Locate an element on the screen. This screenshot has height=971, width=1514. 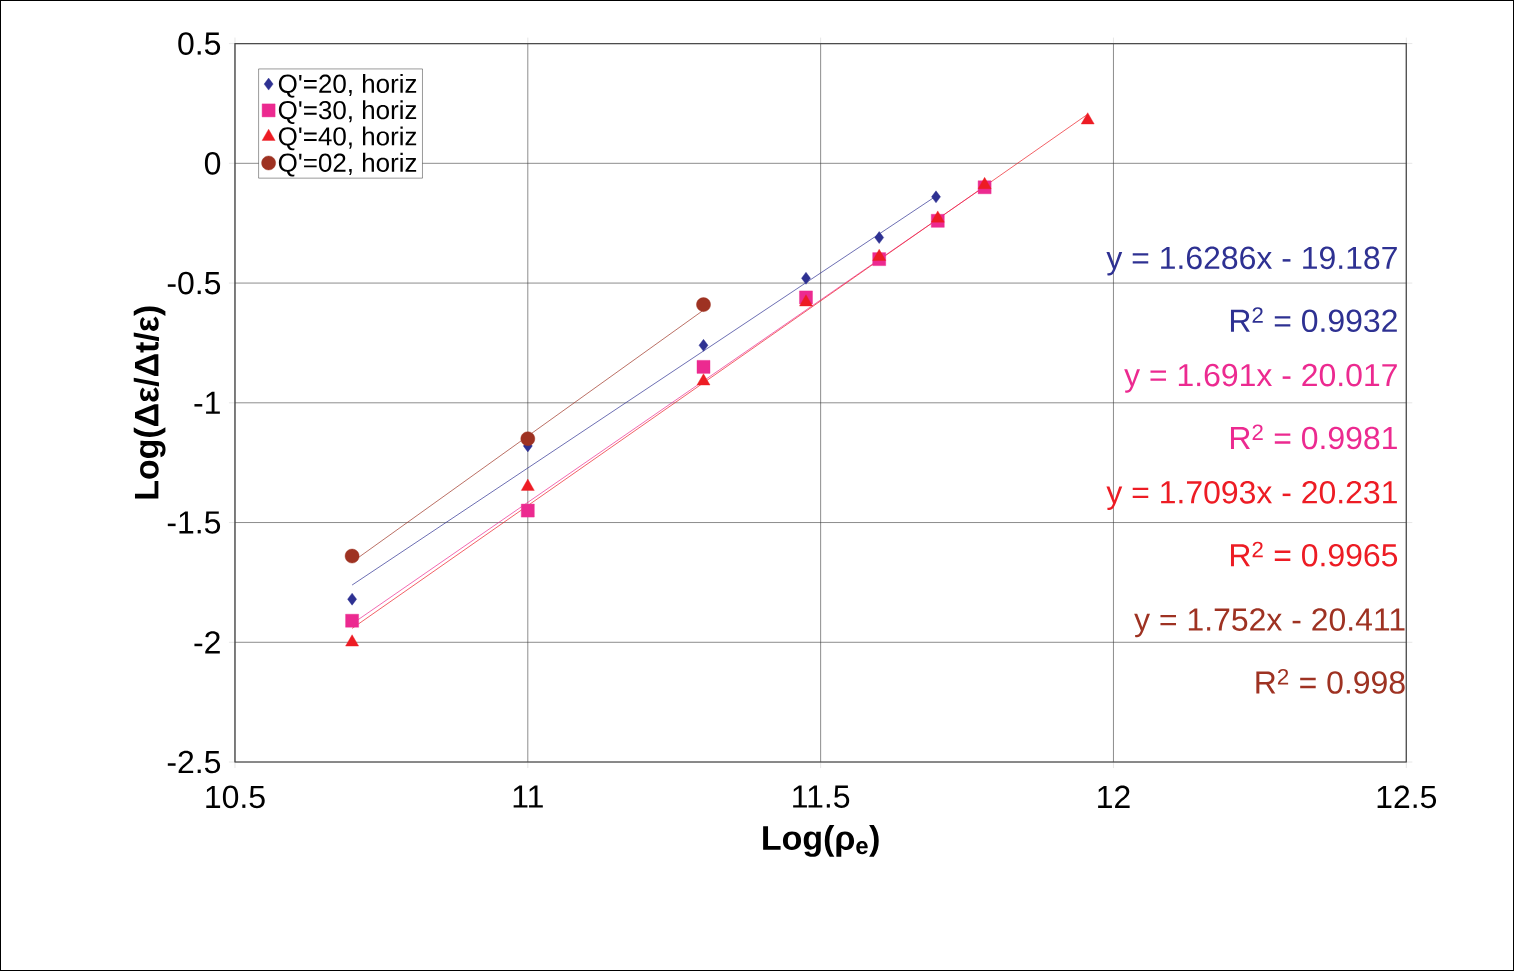
x-axis-title: Log(ρ$_{e}$) is located at coordinates (821, 841).